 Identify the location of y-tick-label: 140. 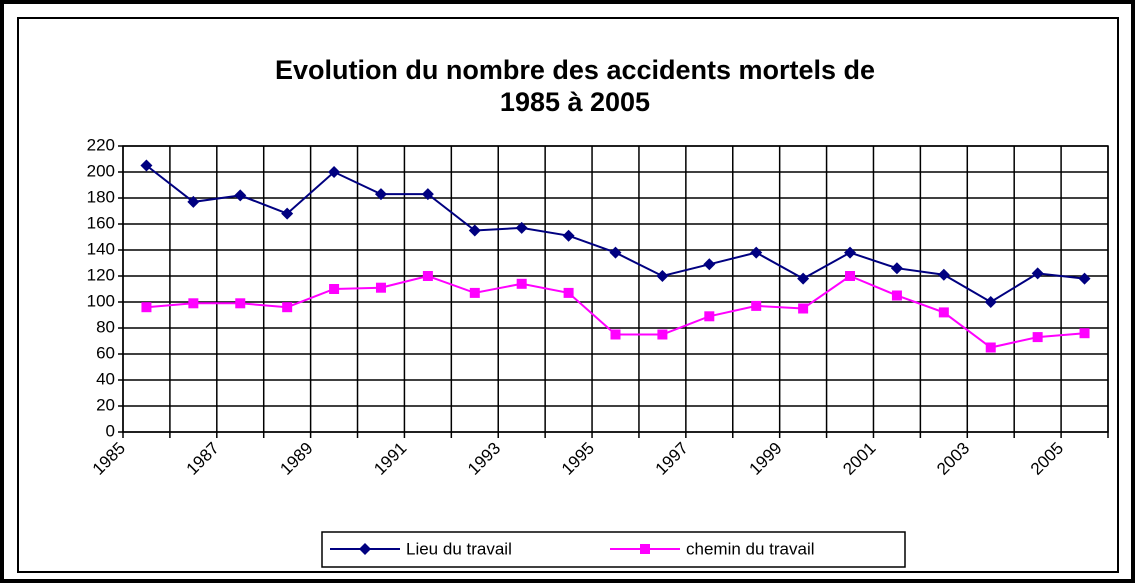
(101, 248).